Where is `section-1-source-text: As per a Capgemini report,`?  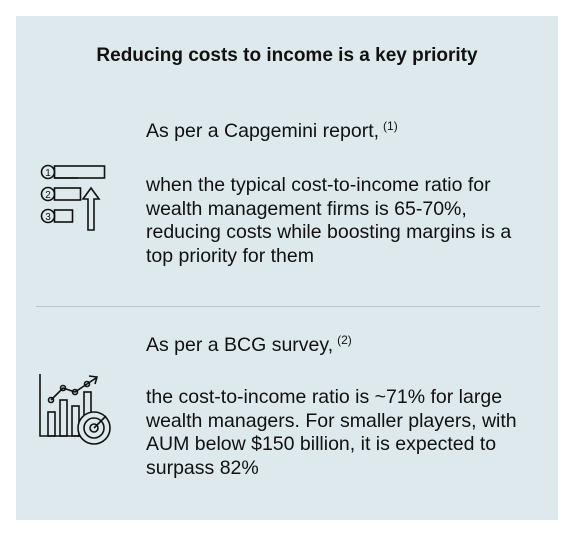 section-1-source-text: As per a Capgemini report, is located at coordinates (263, 131).